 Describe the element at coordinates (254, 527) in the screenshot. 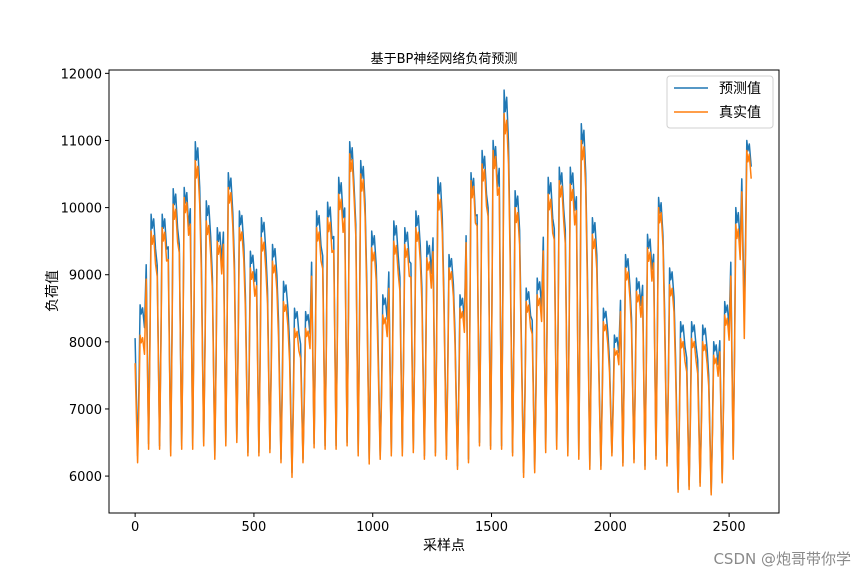

I see `x-tick-label: 500` at that location.